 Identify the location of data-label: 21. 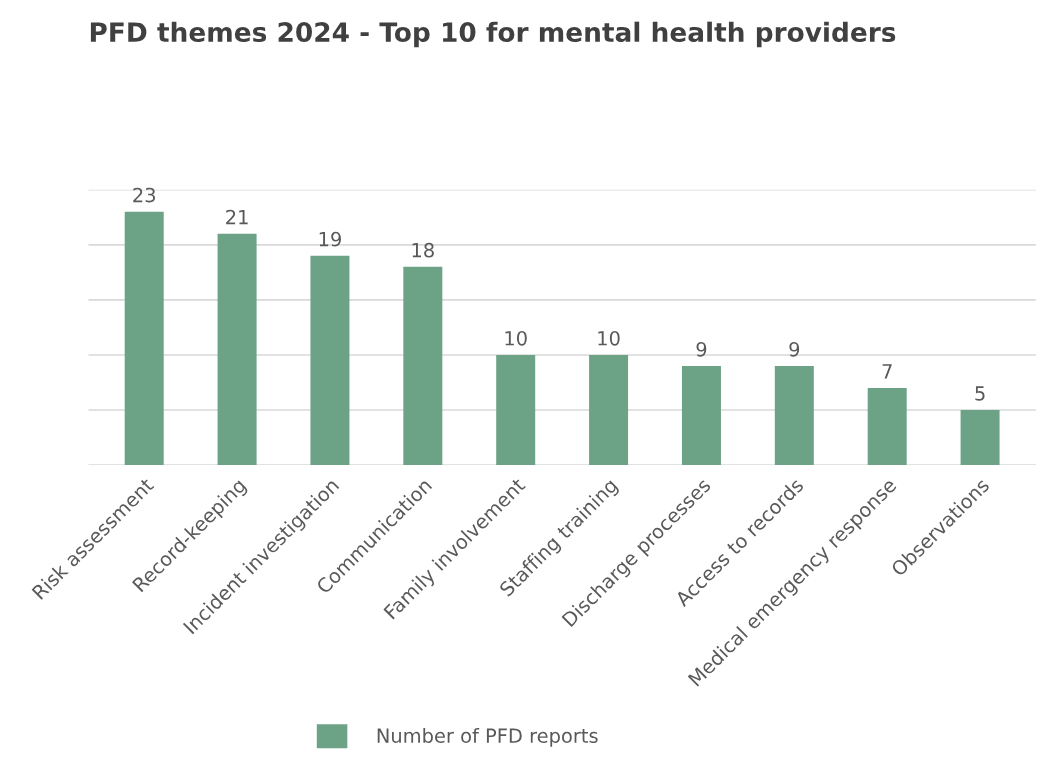
(237, 217).